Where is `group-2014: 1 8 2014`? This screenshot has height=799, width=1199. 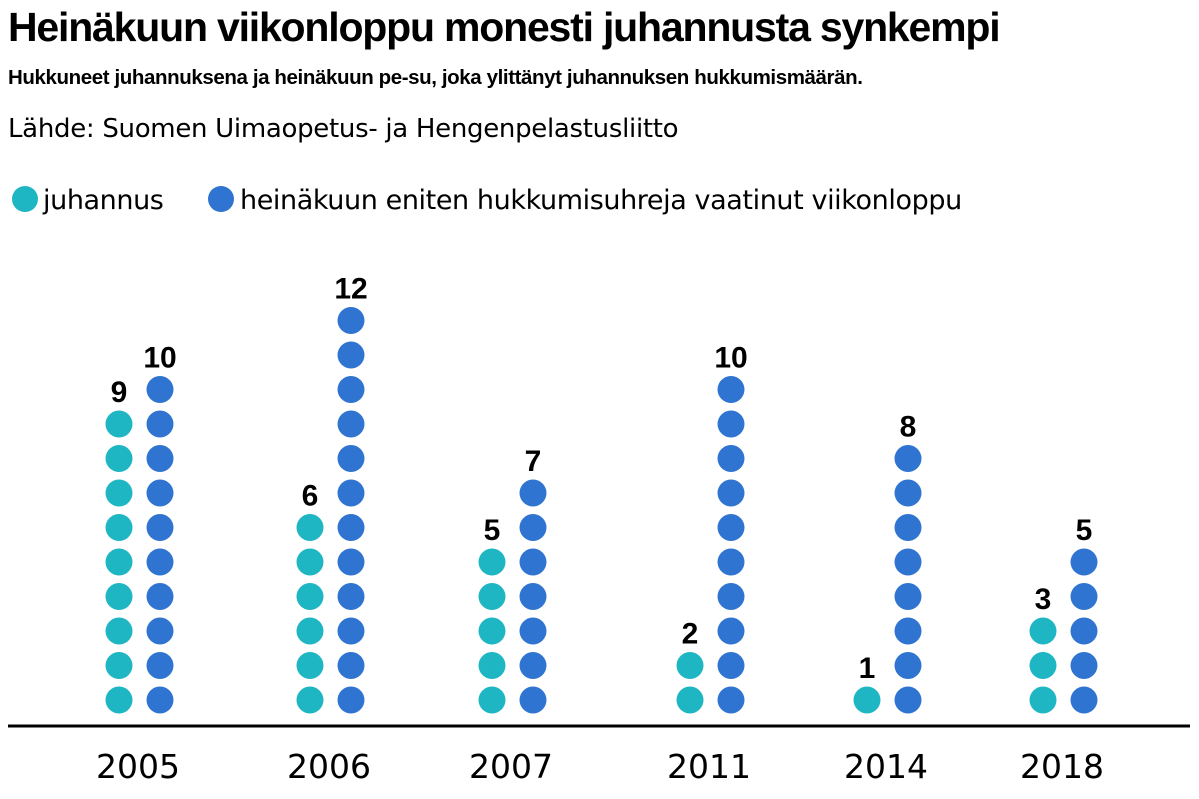
group-2014: 1 8 2014 is located at coordinates (886, 599).